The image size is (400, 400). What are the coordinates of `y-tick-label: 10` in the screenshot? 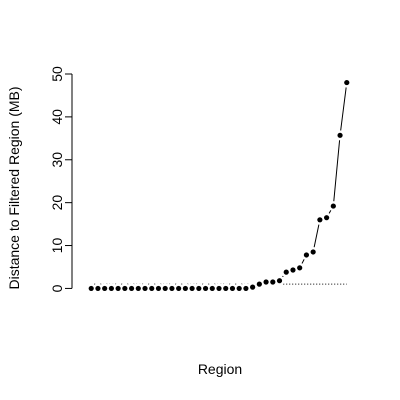 It's located at (57, 246).